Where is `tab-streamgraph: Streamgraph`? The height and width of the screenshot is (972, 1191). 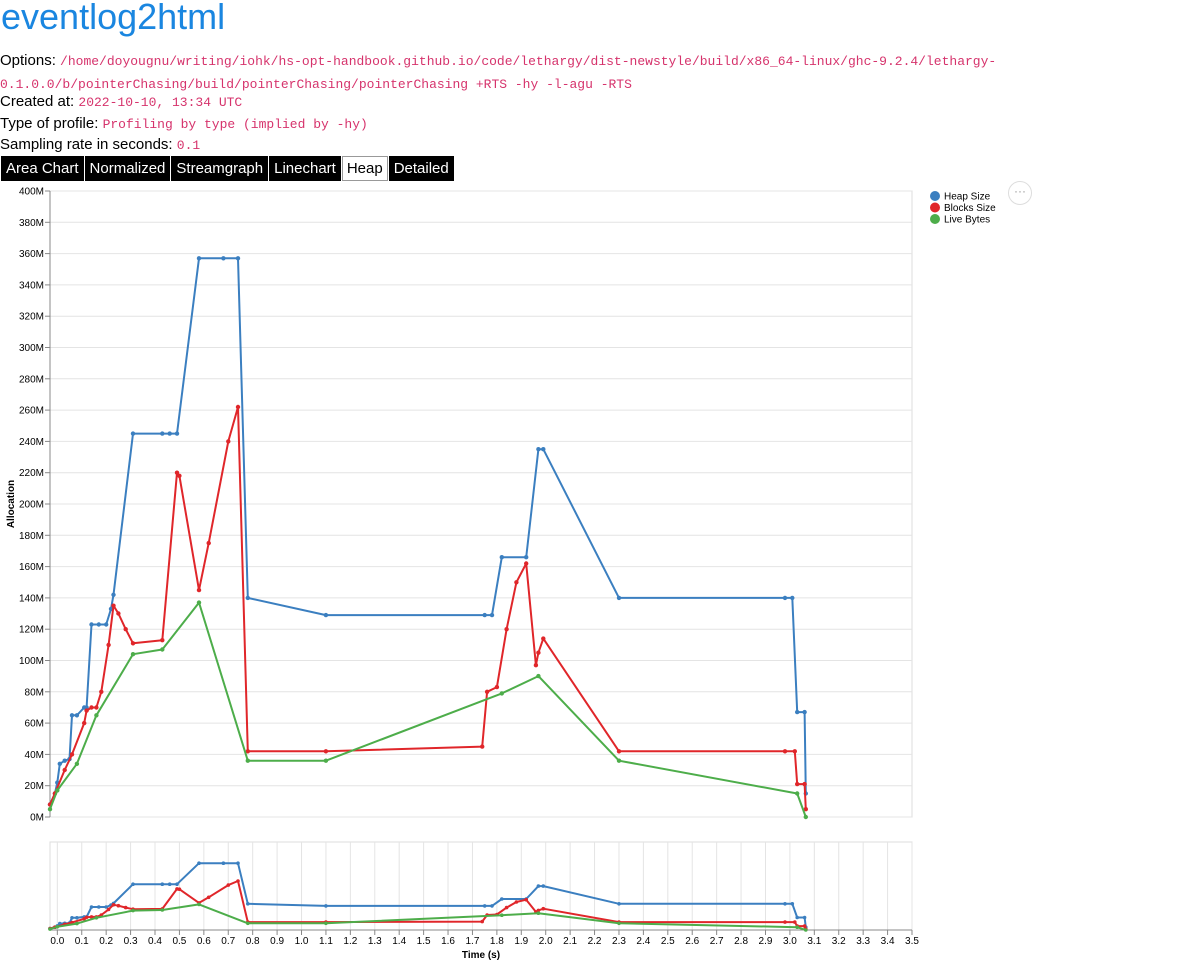 tab-streamgraph: Streamgraph is located at coordinates (220, 168).